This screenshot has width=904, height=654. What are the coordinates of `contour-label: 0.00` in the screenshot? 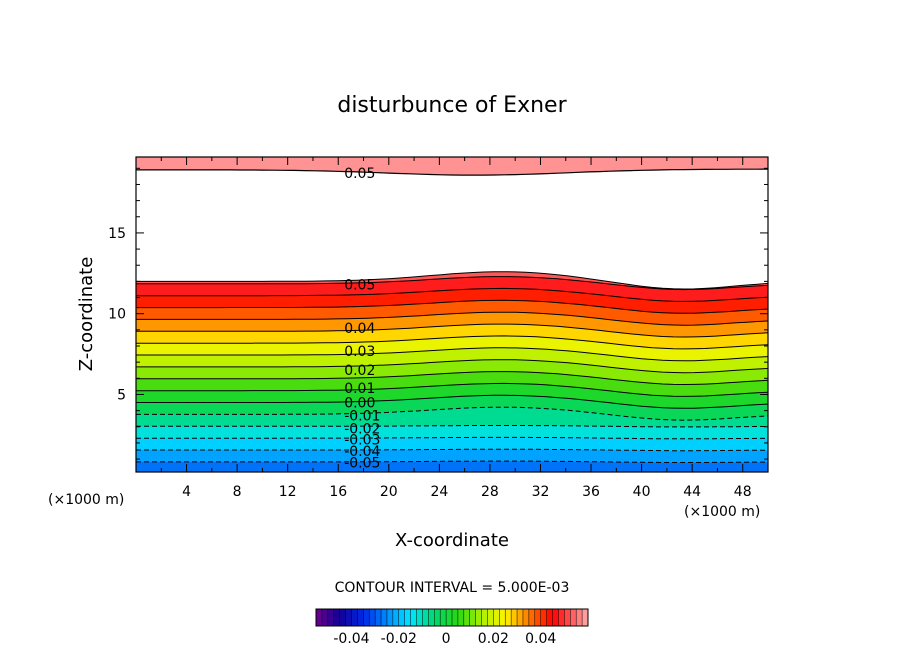 It's located at (359, 404).